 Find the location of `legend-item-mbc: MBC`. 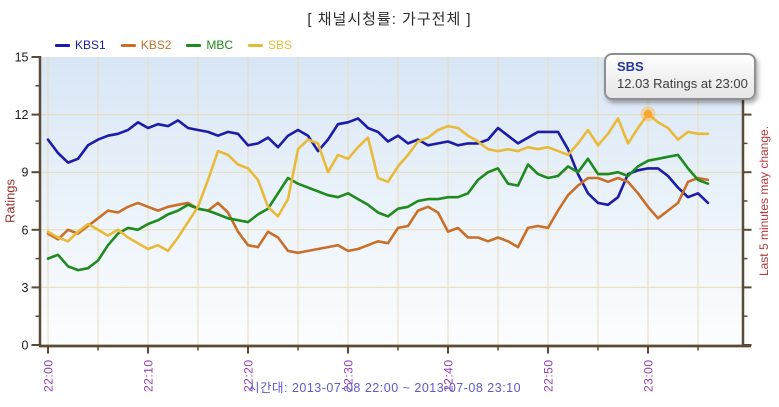

legend-item-mbc: MBC is located at coordinates (209, 45).